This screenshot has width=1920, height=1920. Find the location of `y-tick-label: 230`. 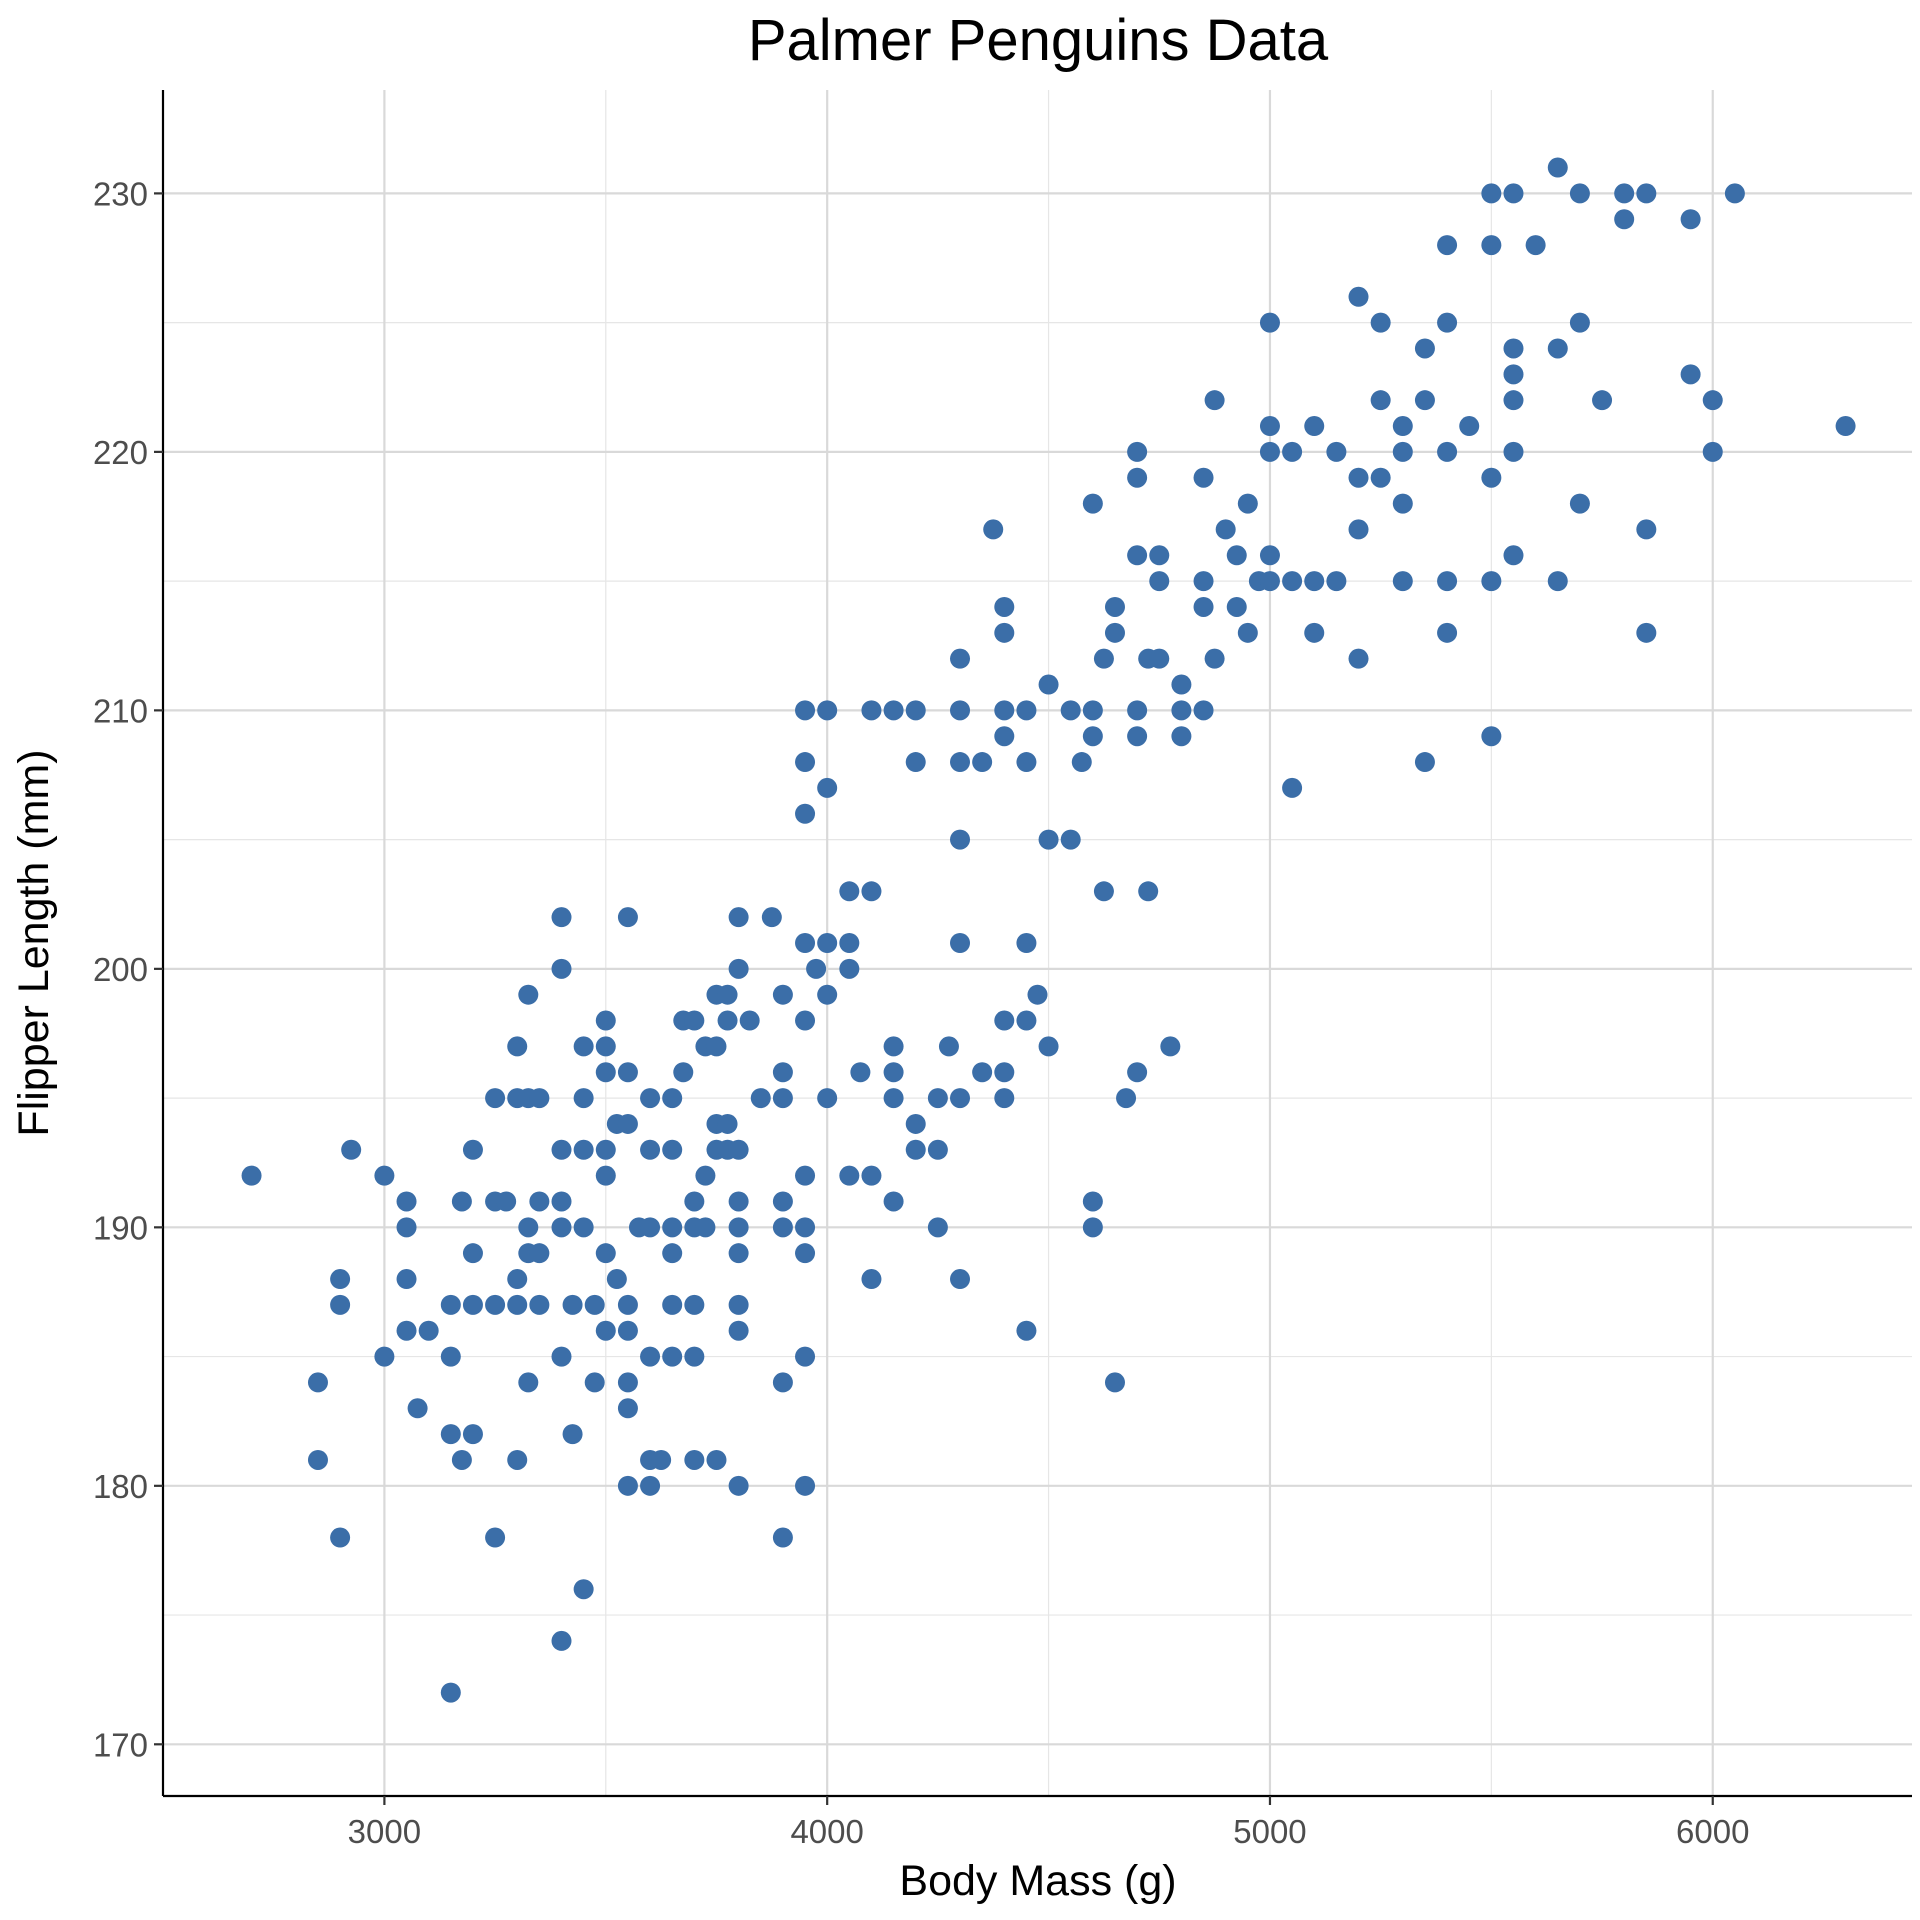

y-tick-label: 230 is located at coordinates (120, 193).